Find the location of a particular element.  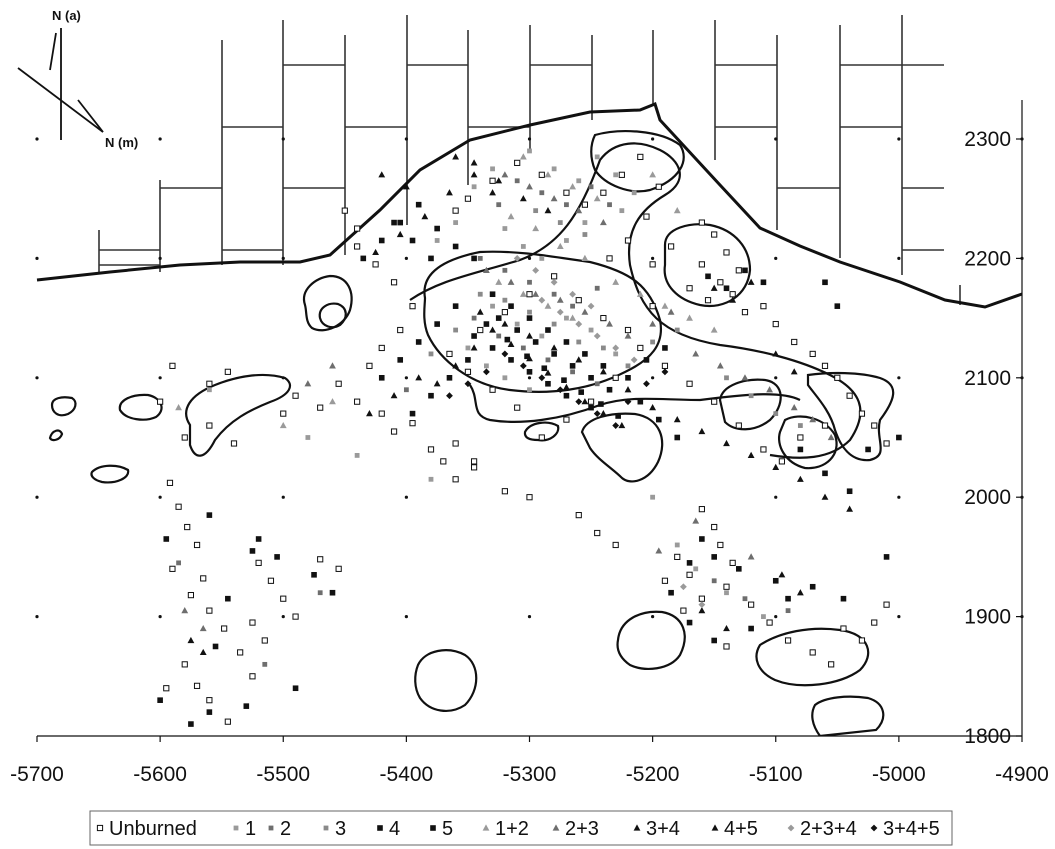

x-tick-label: -5400 is located at coordinates (407, 774).